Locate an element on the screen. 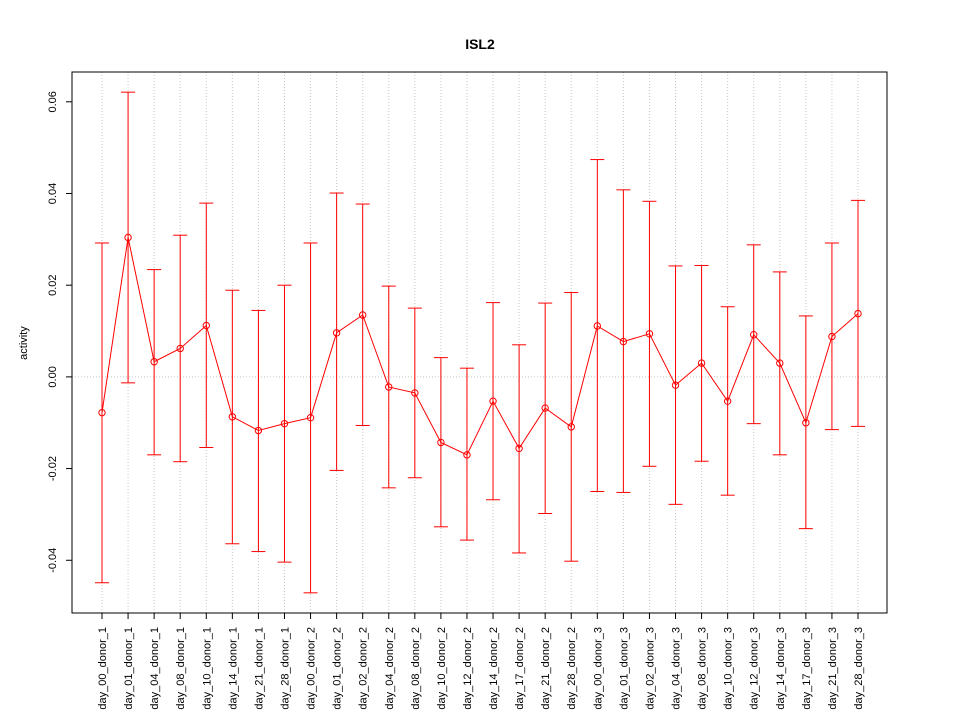  x-tick-label: day_02_donor_2 is located at coordinates (364, 668).